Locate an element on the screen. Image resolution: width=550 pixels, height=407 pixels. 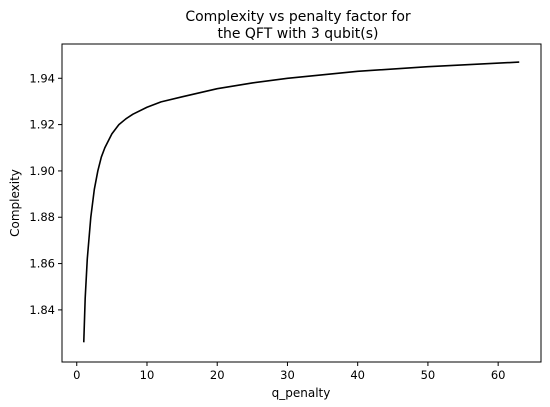
title-line-2: the QFT with 3 qubit(s) is located at coordinates (297, 34).